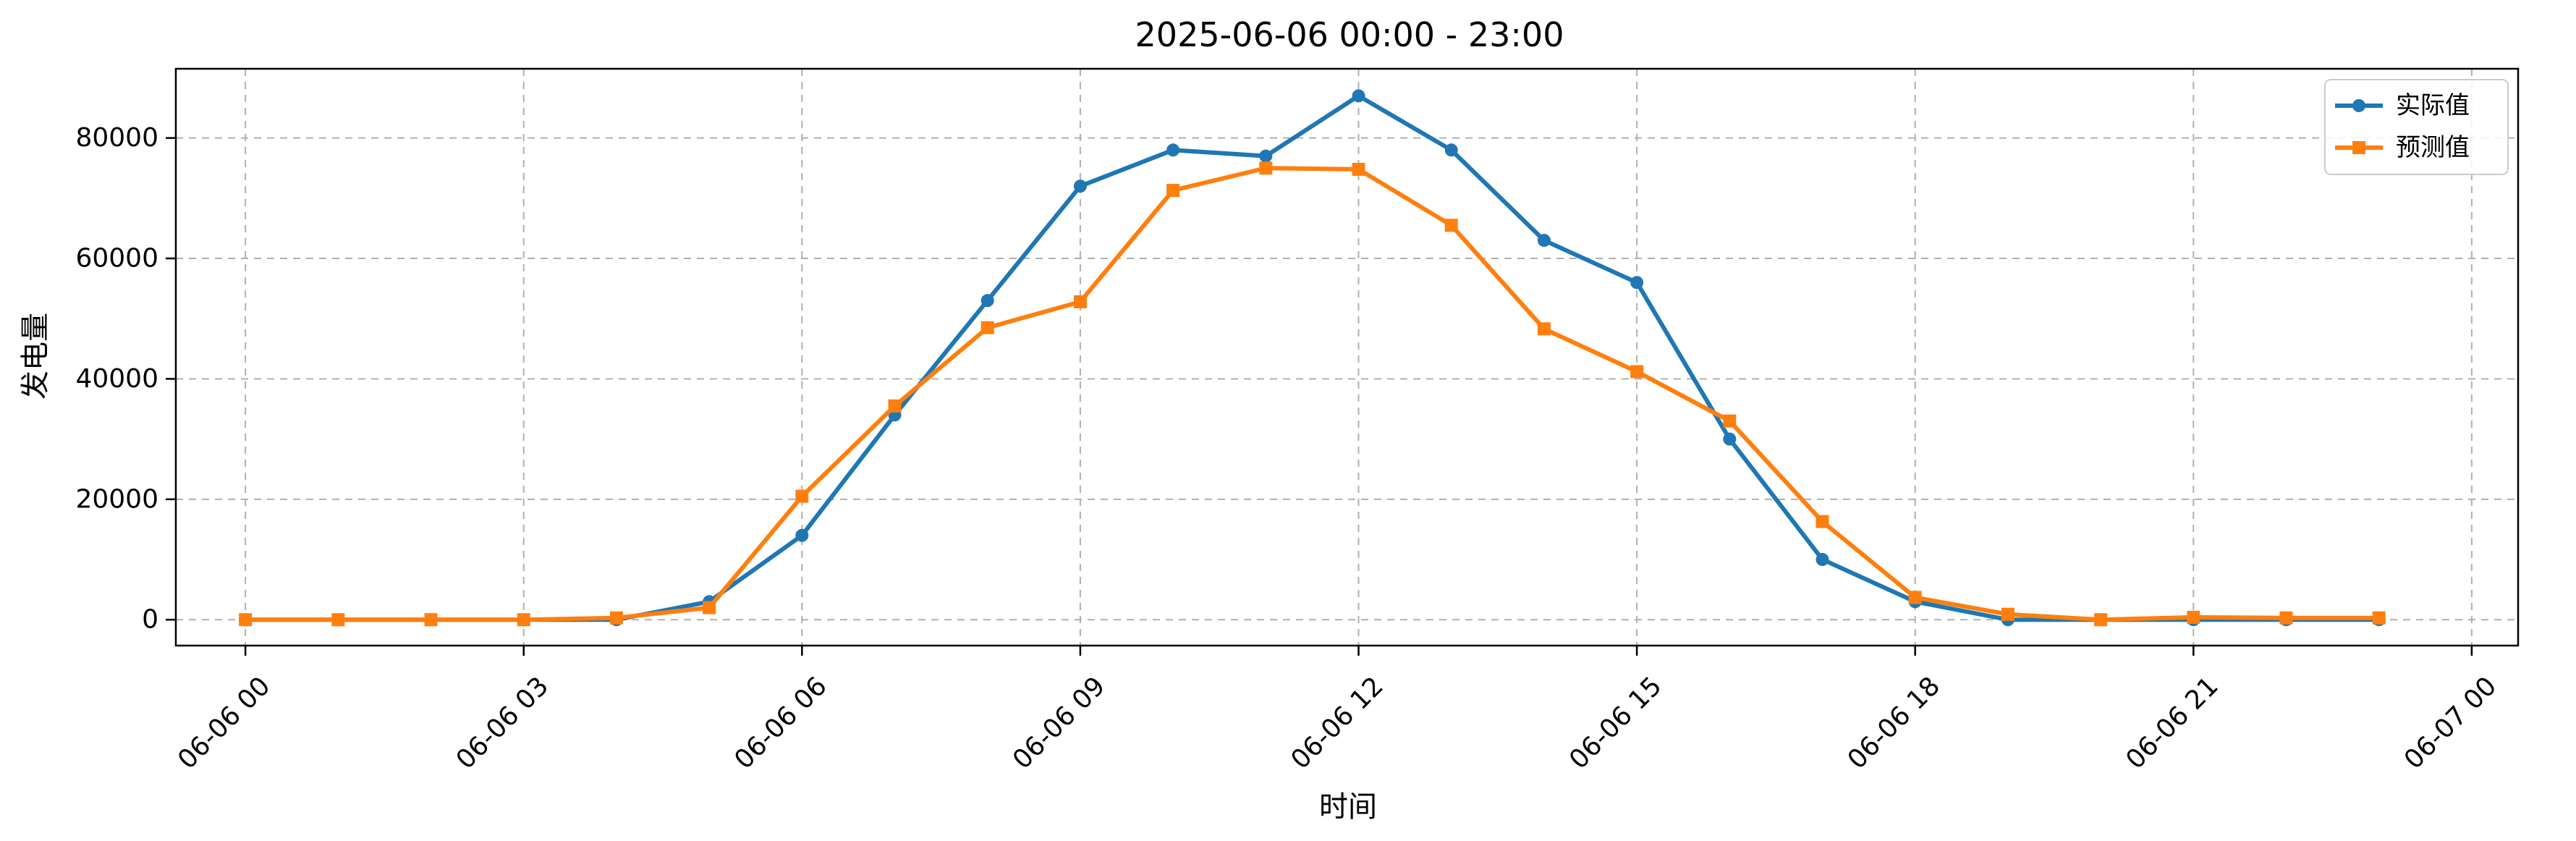  What do you see at coordinates (780, 722) in the screenshot?
I see `x-tick-label: 06-06 06` at bounding box center [780, 722].